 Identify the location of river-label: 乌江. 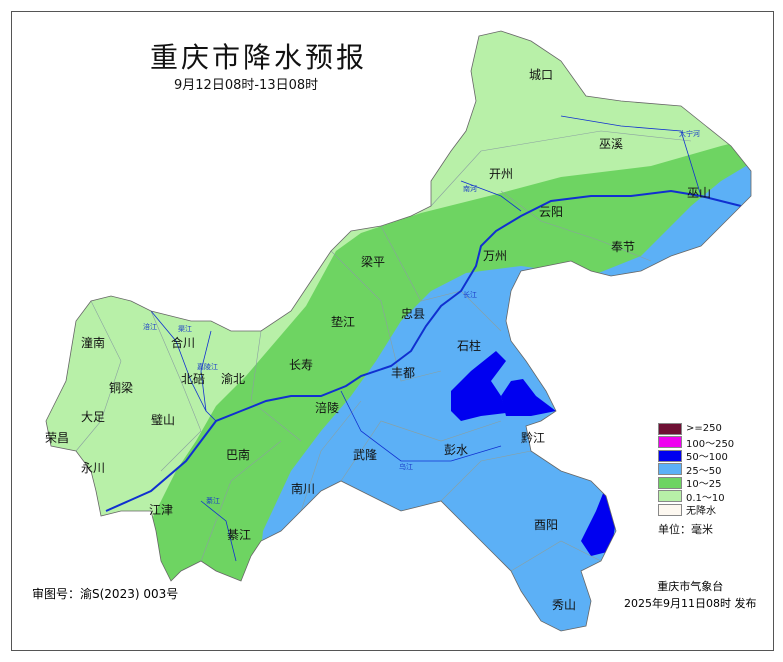
(406, 466).